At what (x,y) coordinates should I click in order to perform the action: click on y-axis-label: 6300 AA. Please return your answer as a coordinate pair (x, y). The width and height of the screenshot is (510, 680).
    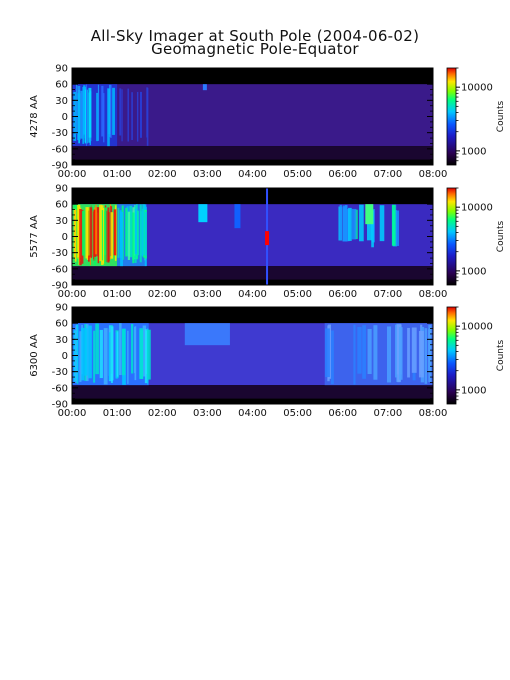
    Looking at the image, I should click on (34, 355).